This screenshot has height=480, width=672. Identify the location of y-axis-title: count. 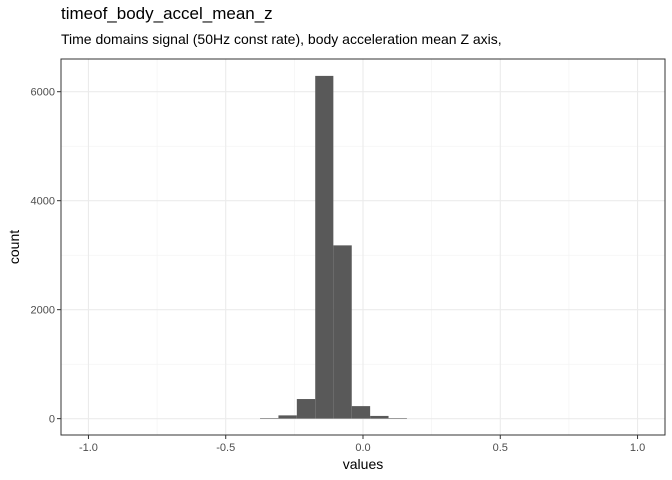
(14, 247).